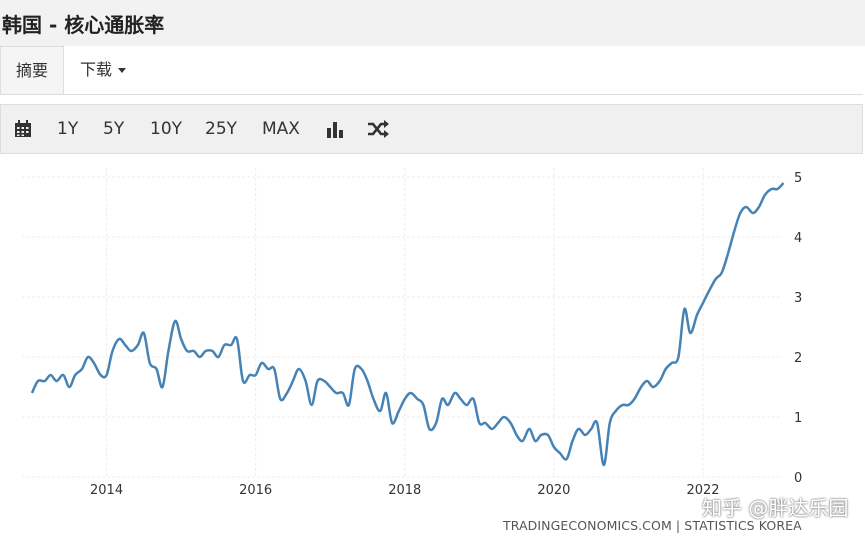 This screenshot has height=540, width=865. What do you see at coordinates (221, 129) in the screenshot?
I see `range-25y-button: 25Y` at bounding box center [221, 129].